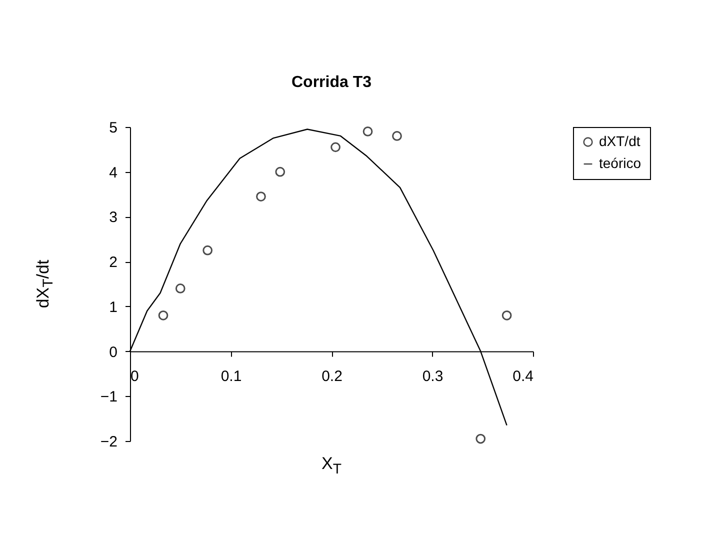 The width and height of the screenshot is (726, 539). Describe the element at coordinates (331, 82) in the screenshot. I see `chart-title: Corrida T3` at that location.